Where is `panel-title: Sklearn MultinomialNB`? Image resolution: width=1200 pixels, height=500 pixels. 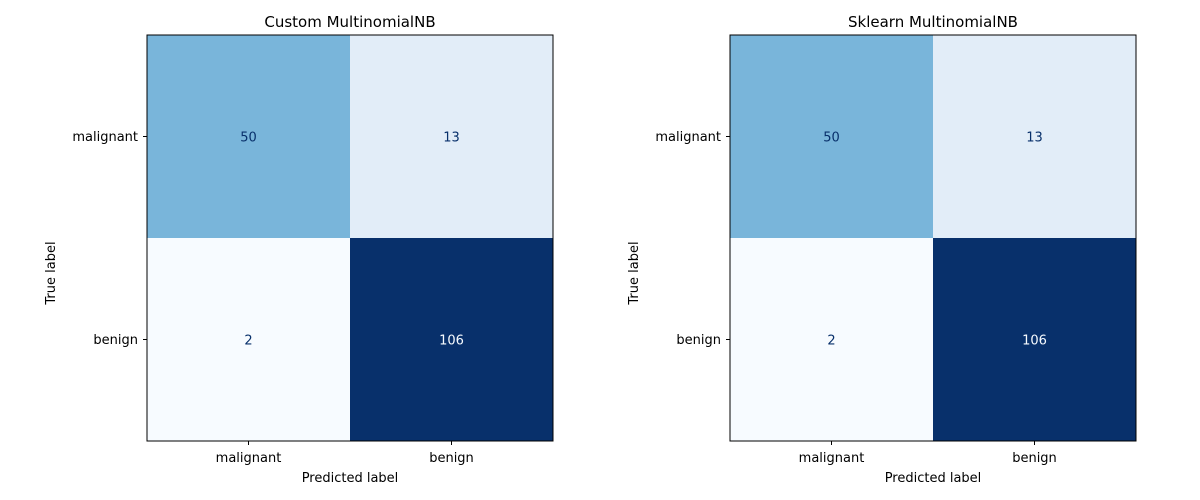
panel-title: Sklearn MultinomialNB is located at coordinates (933, 22).